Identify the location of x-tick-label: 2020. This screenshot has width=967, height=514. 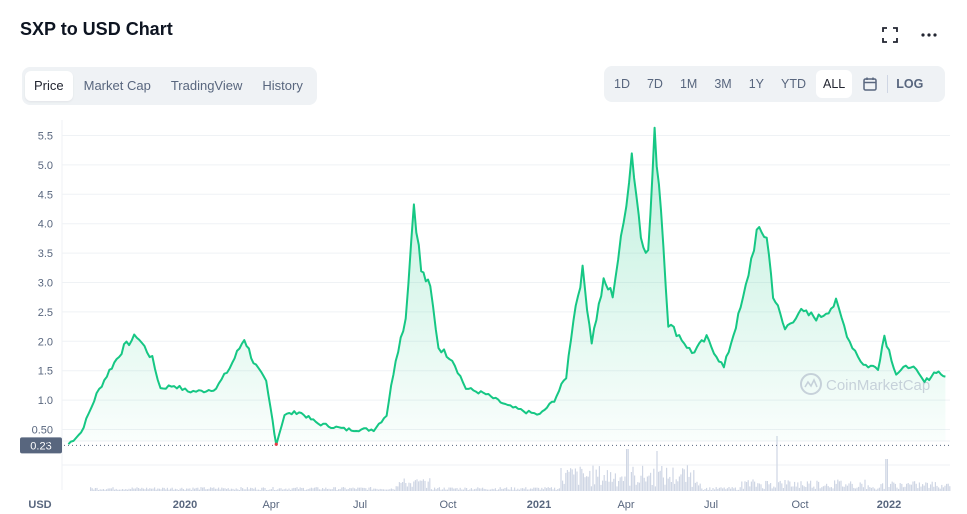
(185, 505).